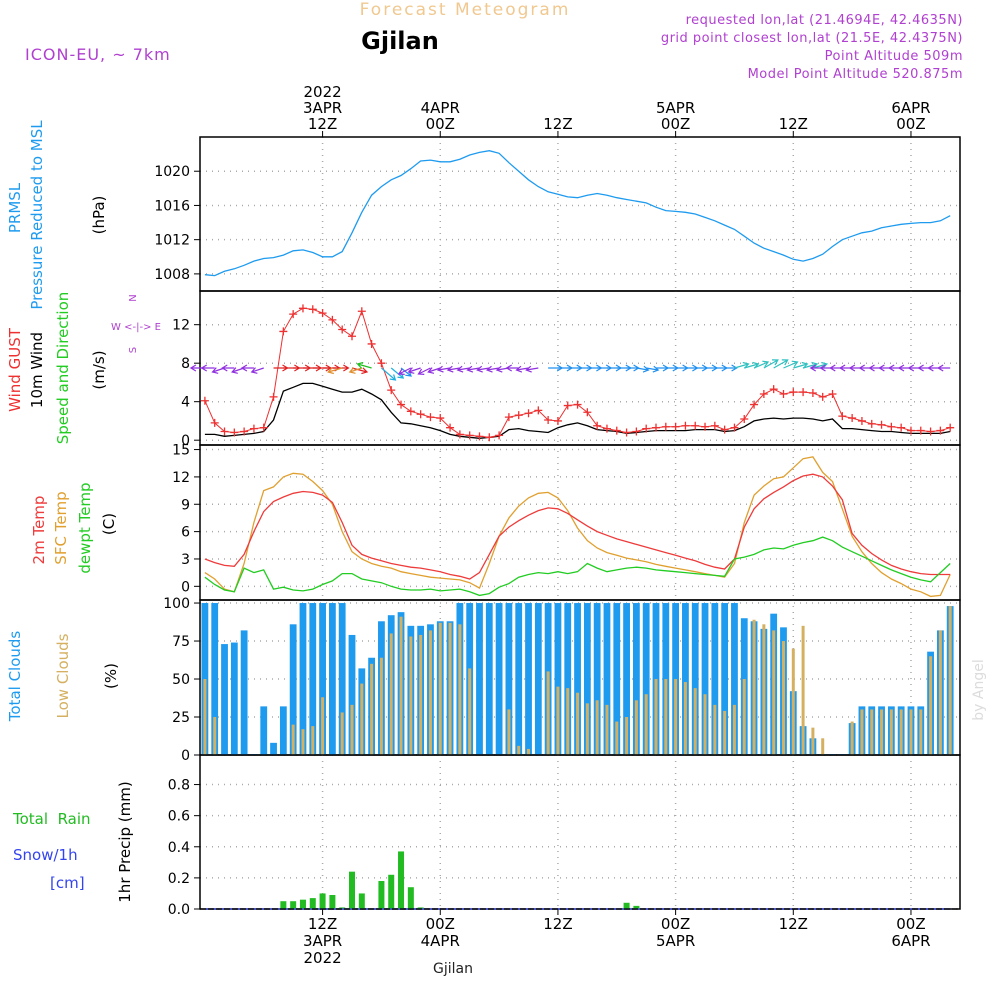  What do you see at coordinates (61, 527) in the screenshot?
I see `temp-ylabel-sfc: SFC Temp` at bounding box center [61, 527].